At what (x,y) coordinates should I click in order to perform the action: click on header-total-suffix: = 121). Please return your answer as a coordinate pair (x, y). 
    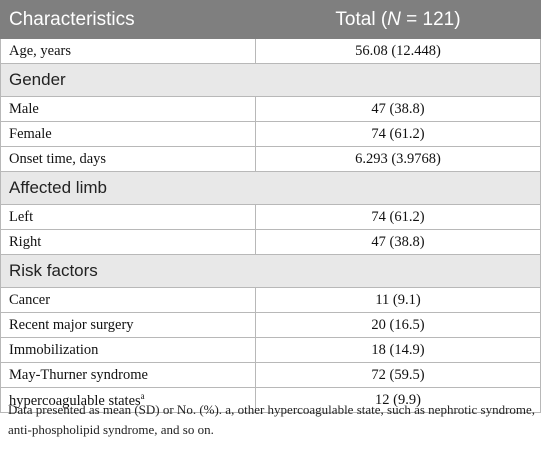
    Looking at the image, I should click on (430, 19).